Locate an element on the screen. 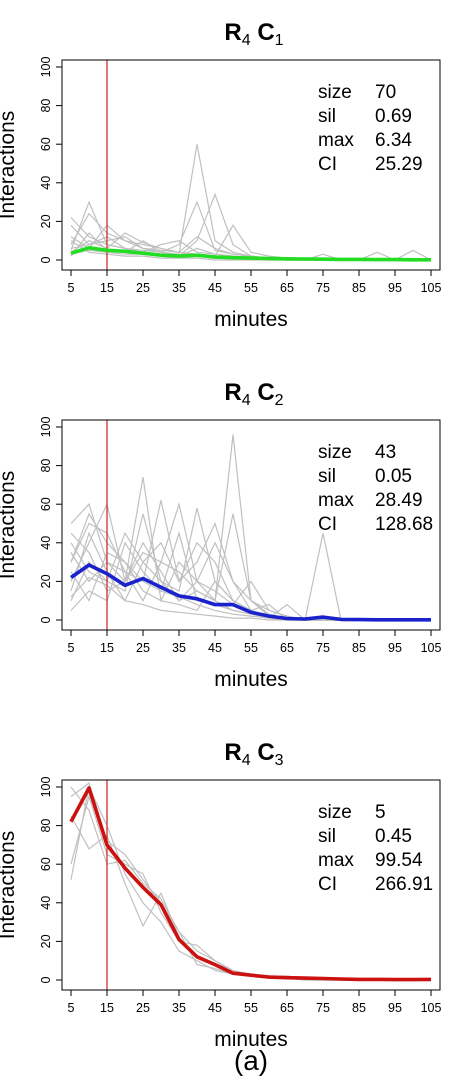 The height and width of the screenshot is (1077, 474). stat-value: 0.45 is located at coordinates (393, 836).